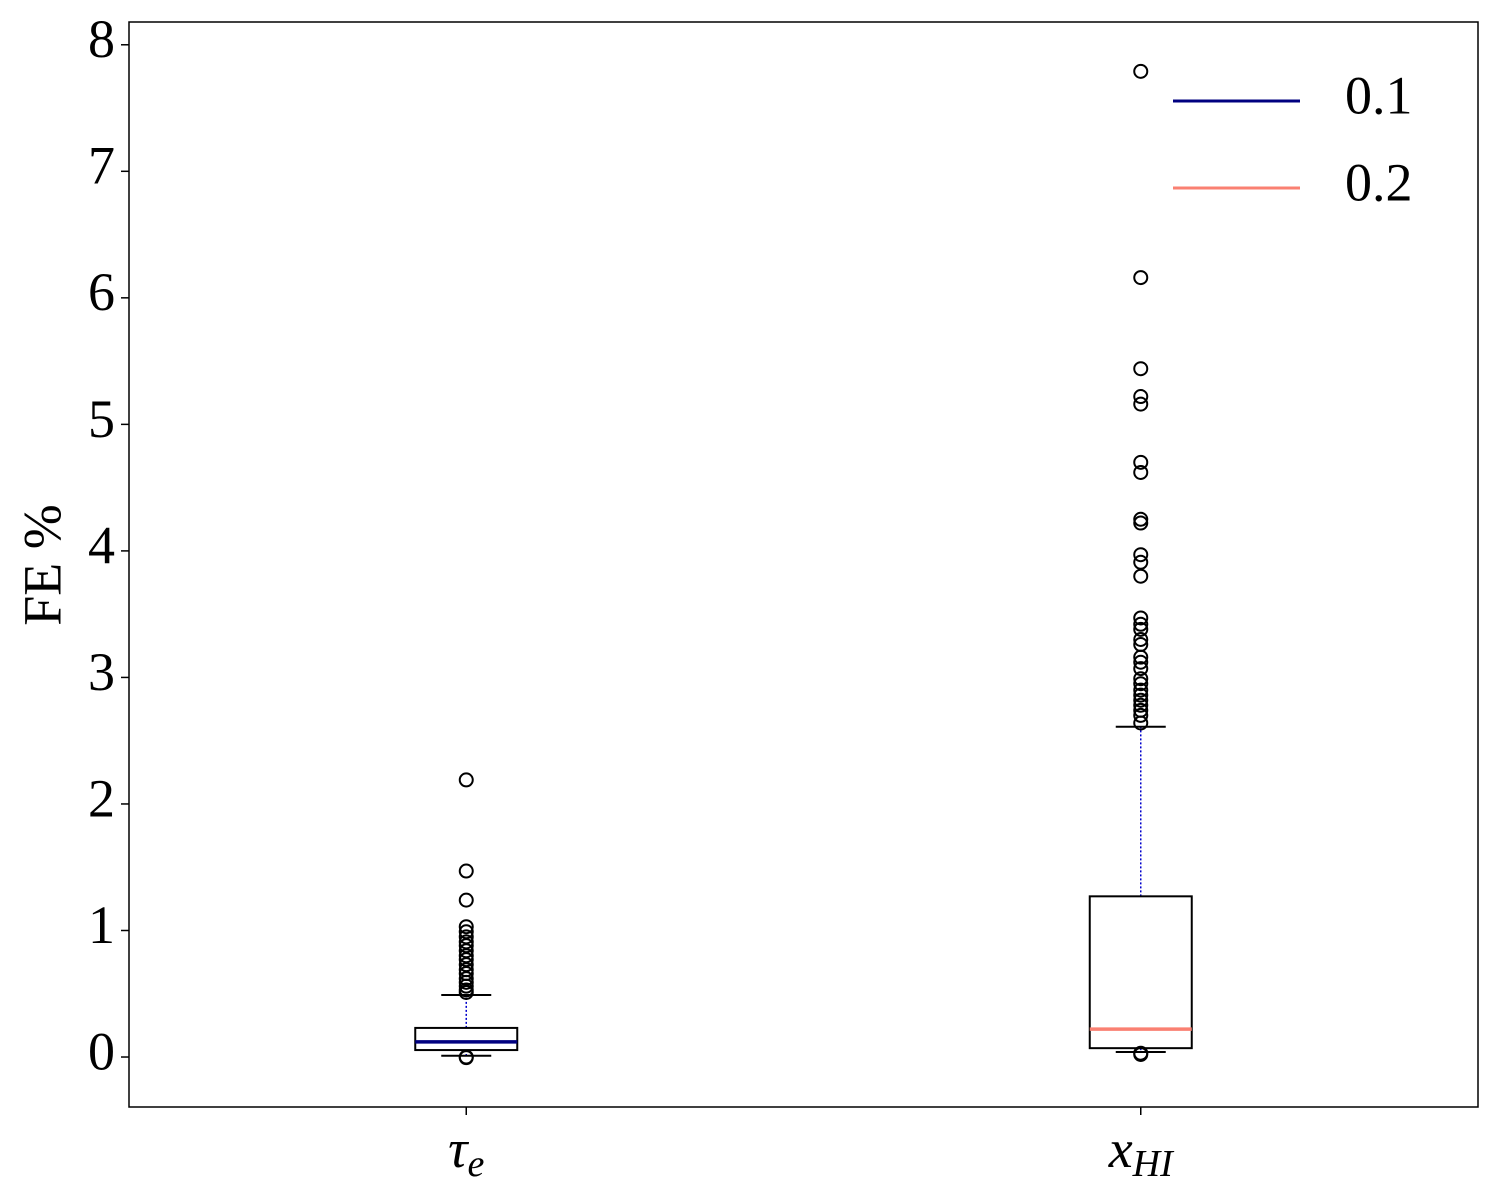 This screenshot has width=1500, height=1200. What do you see at coordinates (1379, 95) in the screenshot?
I see `legend-label: 0.1` at bounding box center [1379, 95].